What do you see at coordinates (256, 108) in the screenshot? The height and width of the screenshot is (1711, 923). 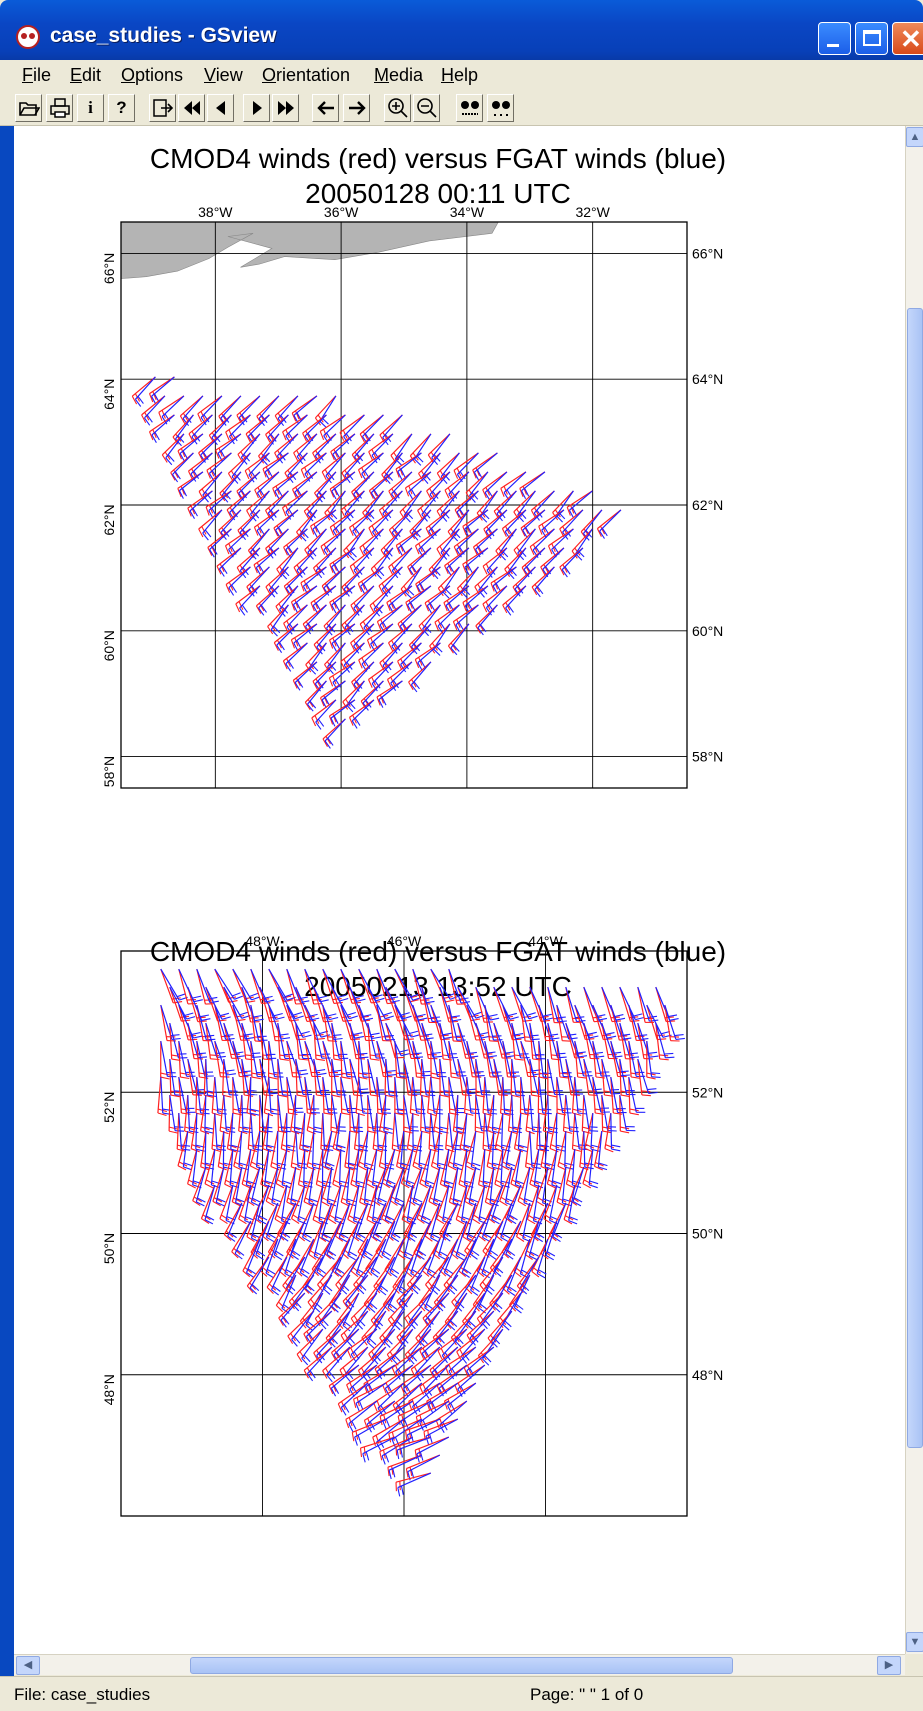 I see `next-page-button` at bounding box center [256, 108].